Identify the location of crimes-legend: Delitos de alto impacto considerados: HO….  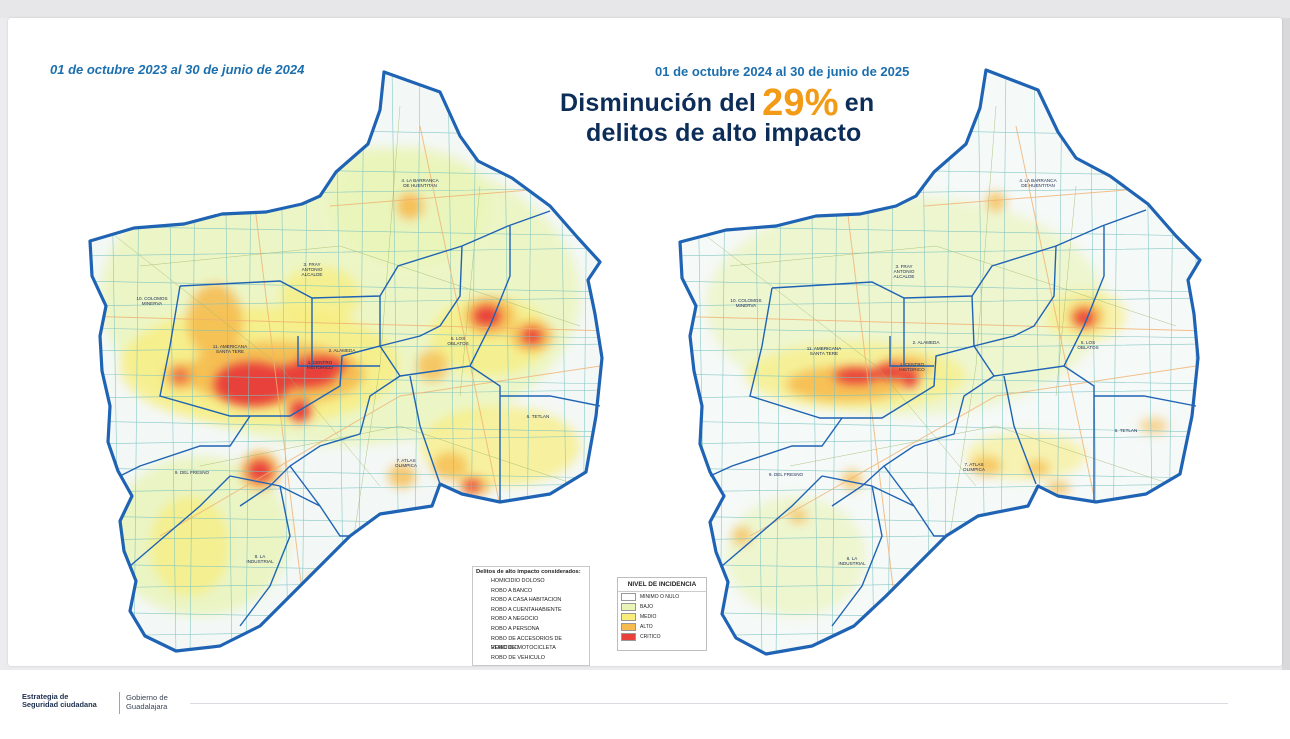
(531, 616).